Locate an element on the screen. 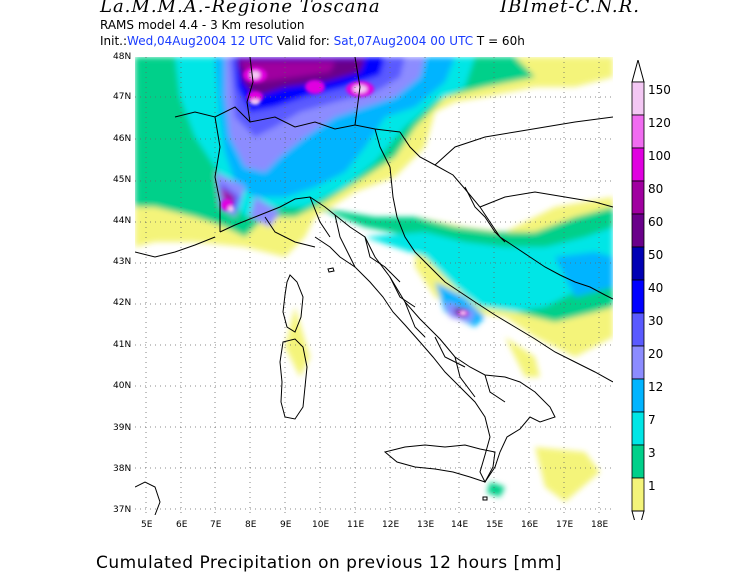 Image resolution: width=751 pixels, height=580 pixels. legend-value: 150 is located at coordinates (659, 90).